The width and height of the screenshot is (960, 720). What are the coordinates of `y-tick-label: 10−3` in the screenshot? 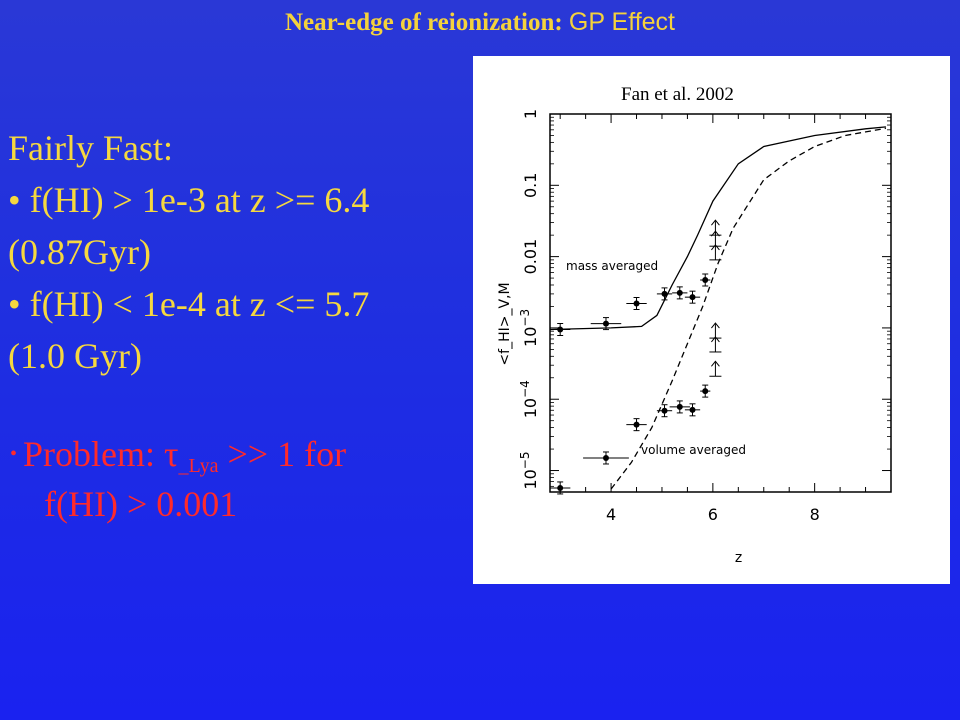 It's located at (529, 328).